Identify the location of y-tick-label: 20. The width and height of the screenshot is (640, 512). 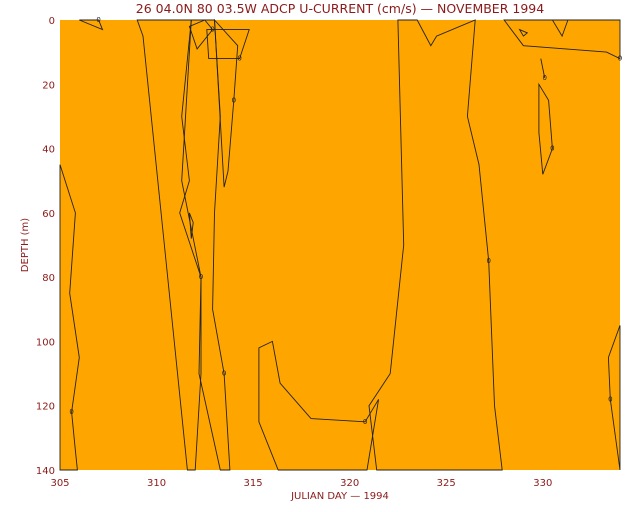
(48, 85).